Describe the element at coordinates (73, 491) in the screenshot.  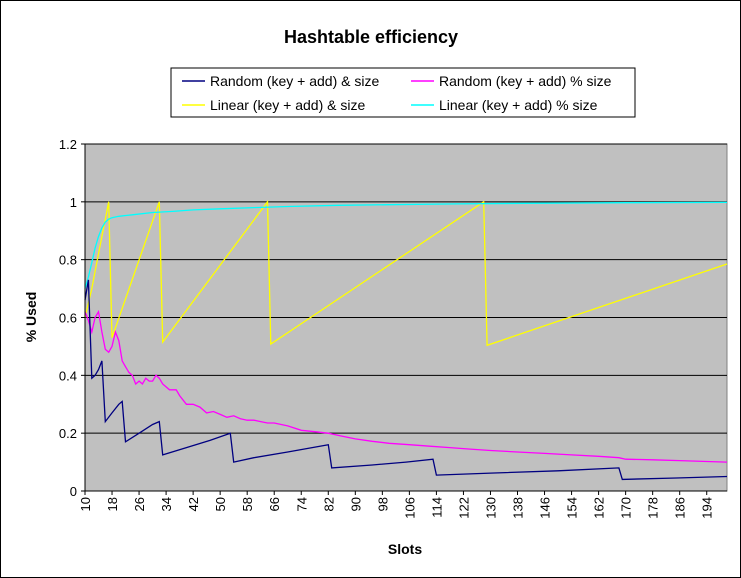
I see `y-tick-label-0: 0` at that location.